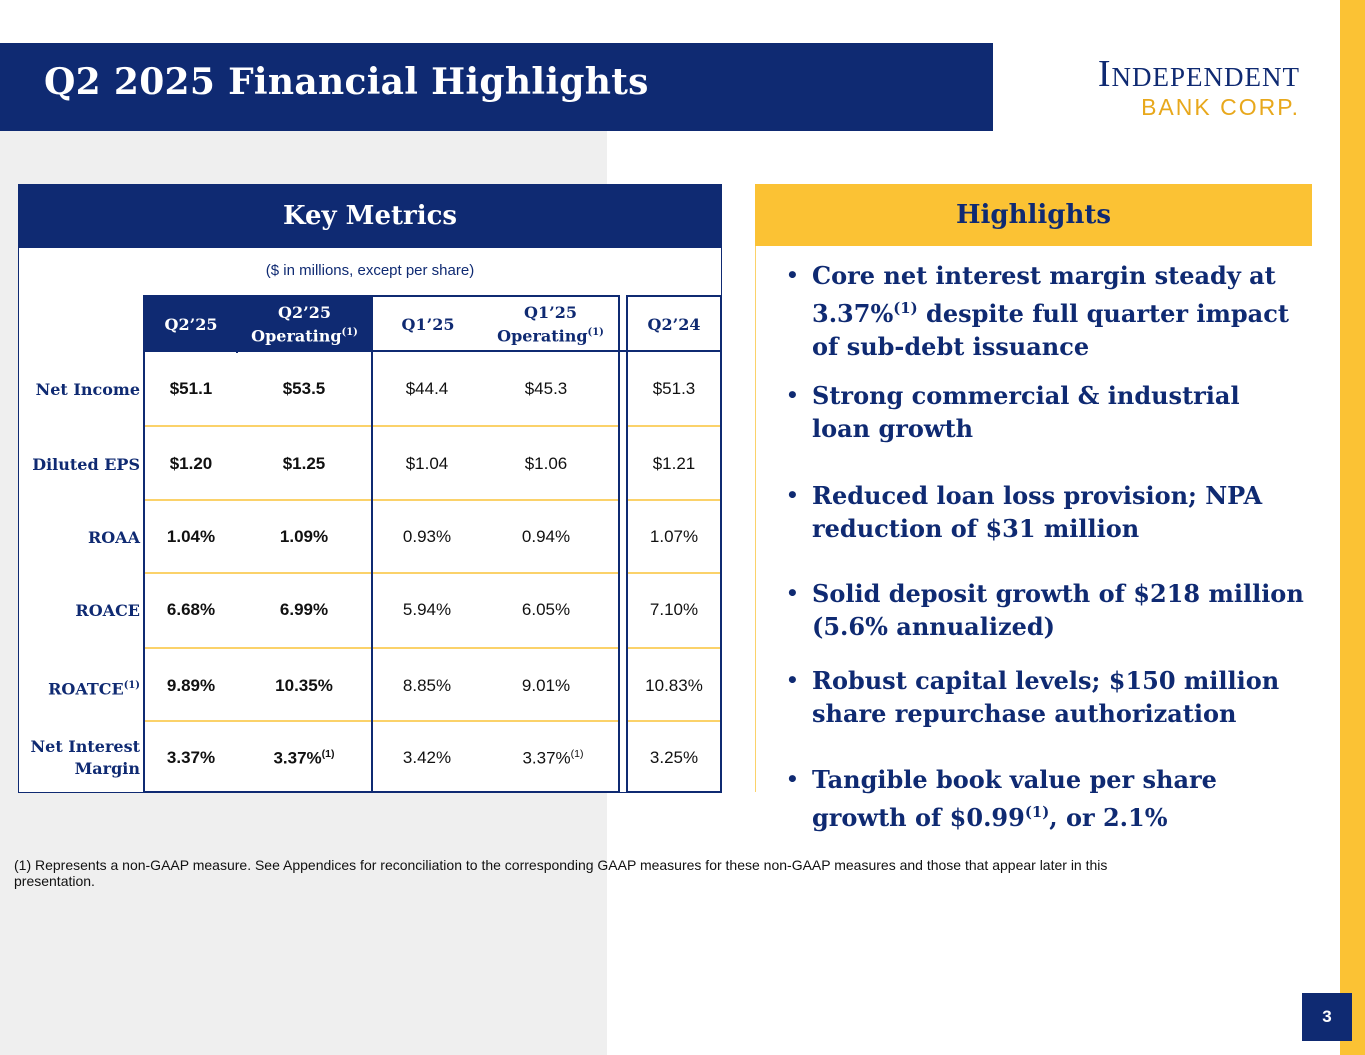 Image resolution: width=1365 pixels, height=1055 pixels. What do you see at coordinates (87, 389) in the screenshot?
I see `row-label-net-income: Net Income` at bounding box center [87, 389].